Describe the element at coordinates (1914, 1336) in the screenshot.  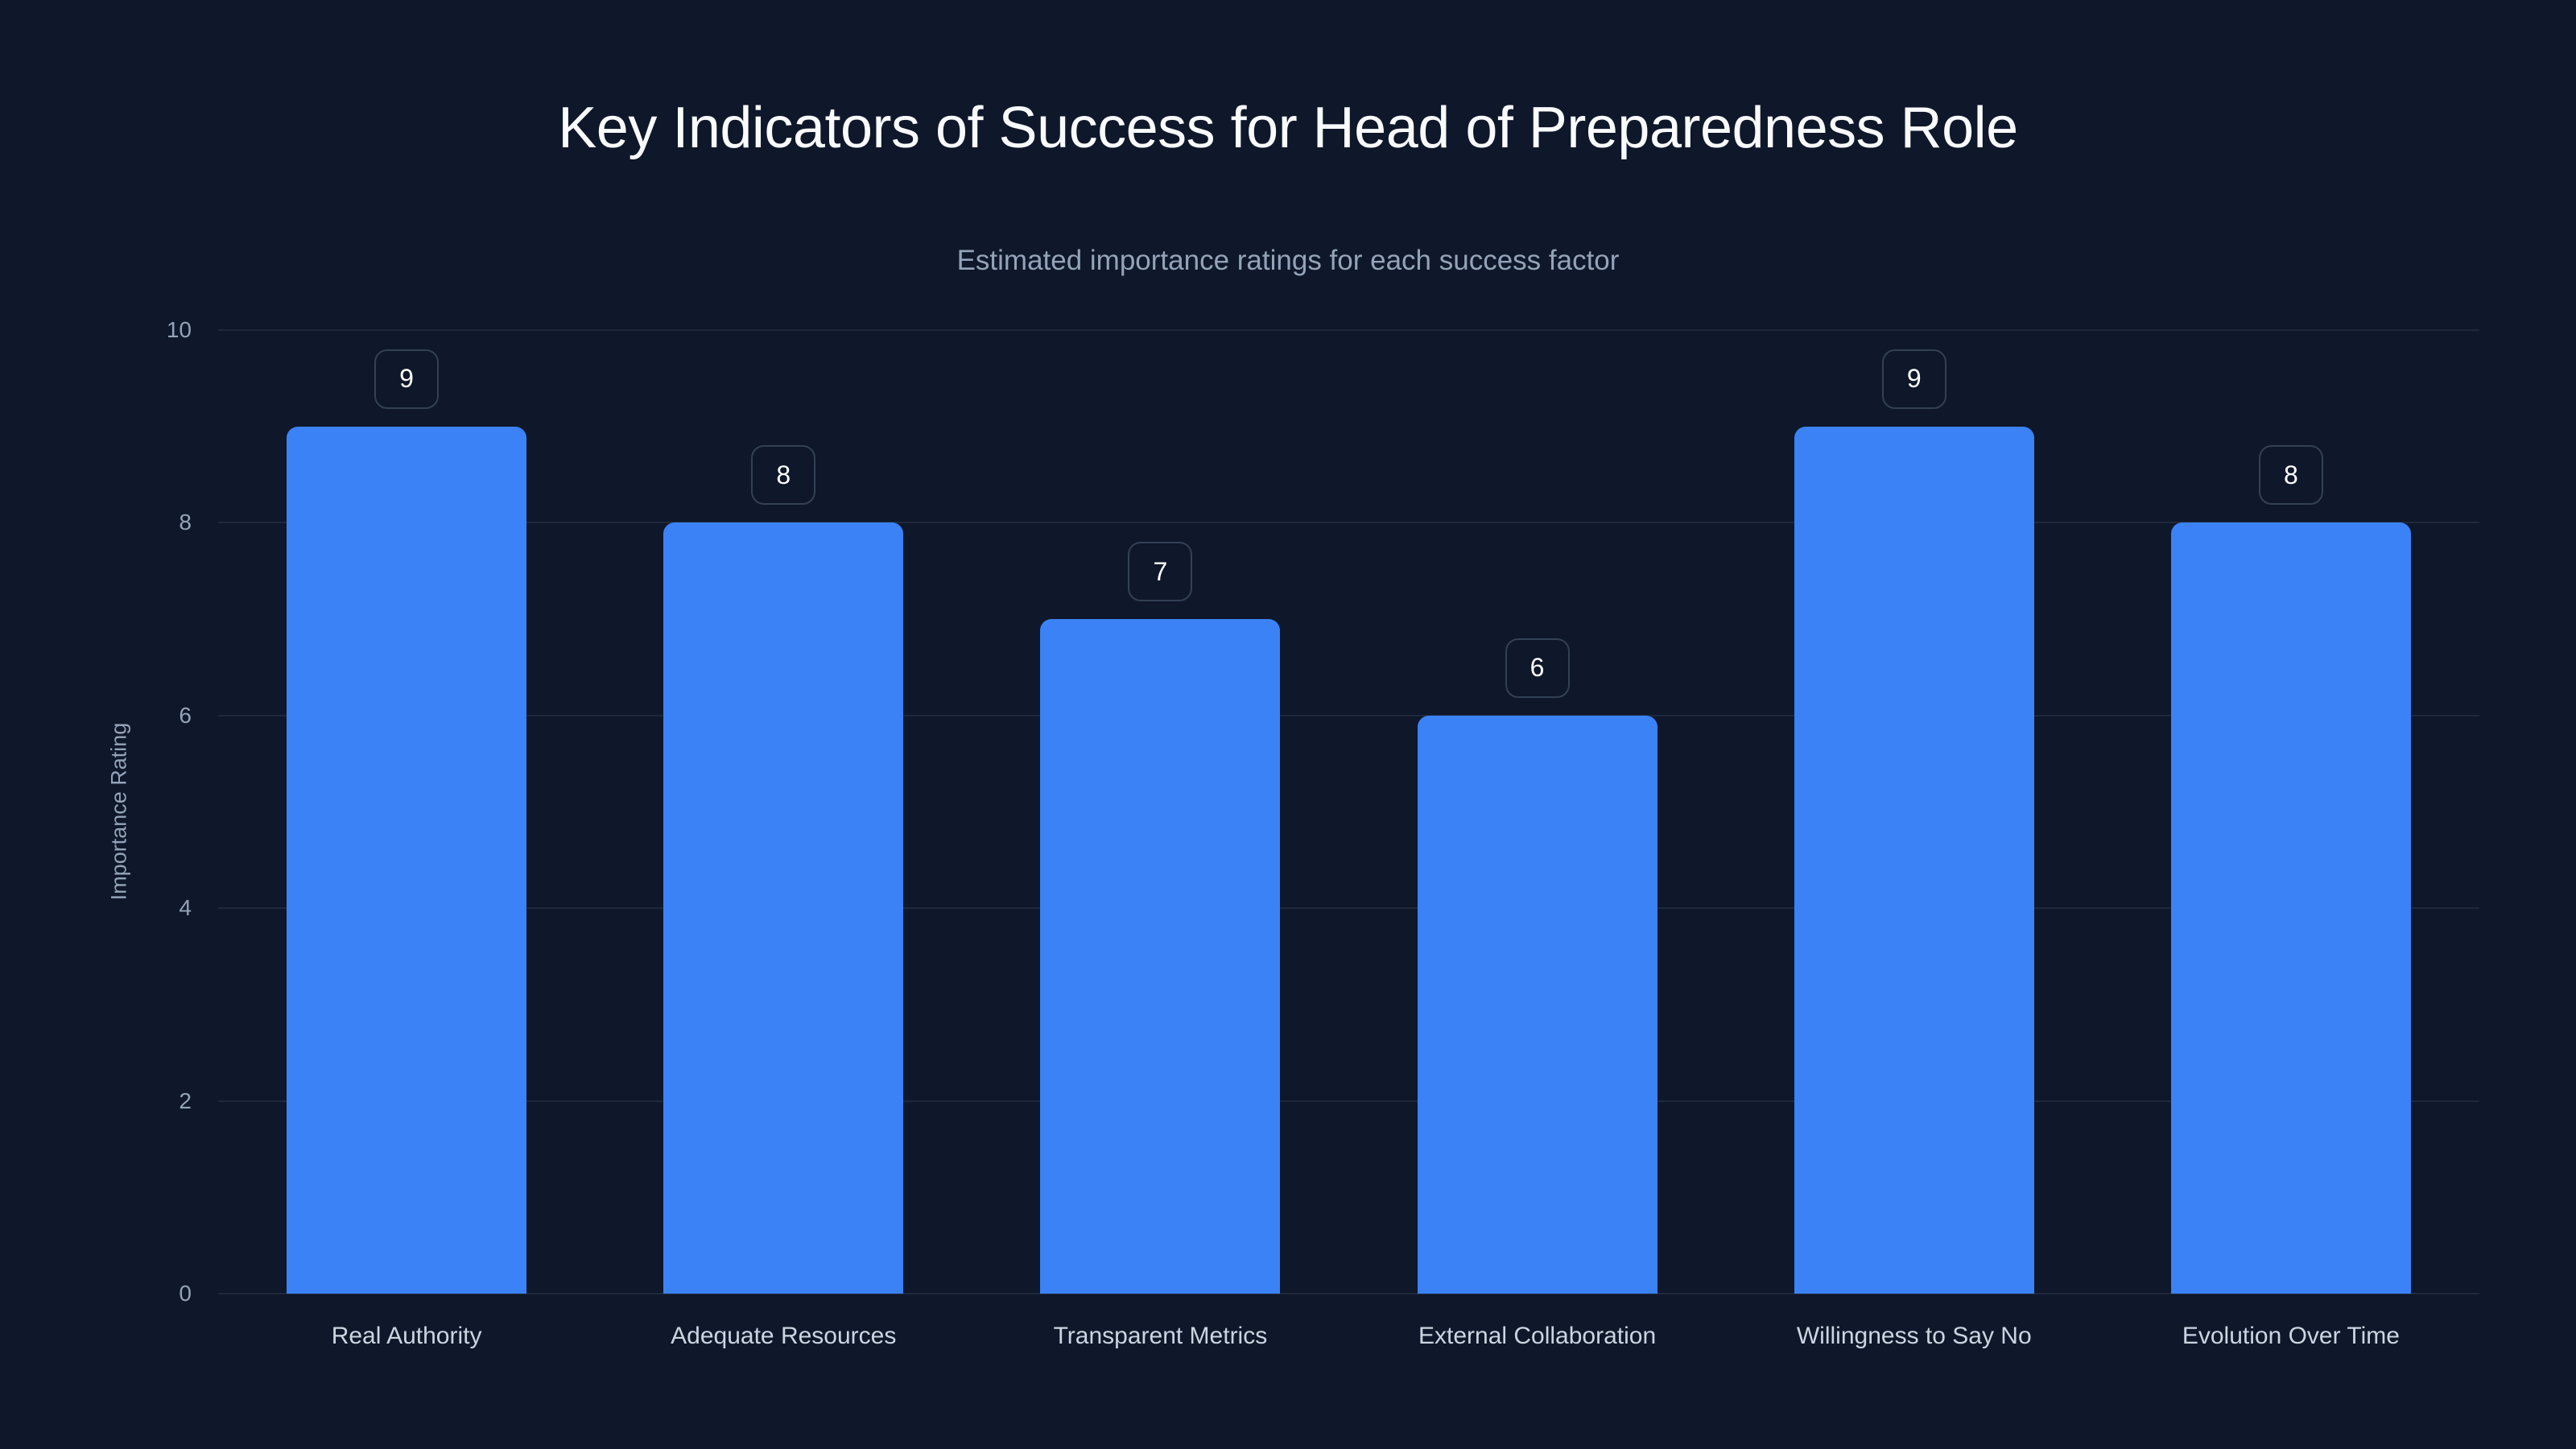
I see `x-axis-label: Willingness to Say No` at that location.